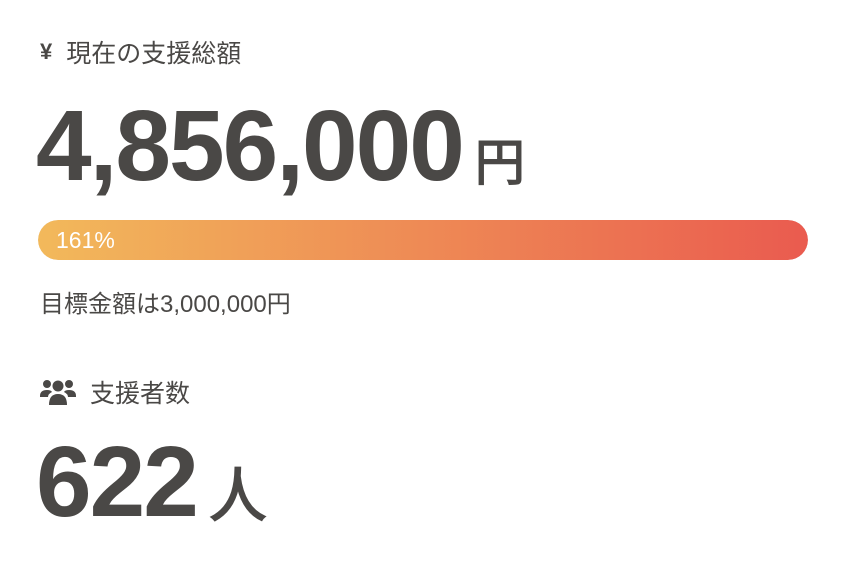 The width and height of the screenshot is (850, 588). Describe the element at coordinates (140, 394) in the screenshot. I see `supporters-label: 支援者数` at that location.